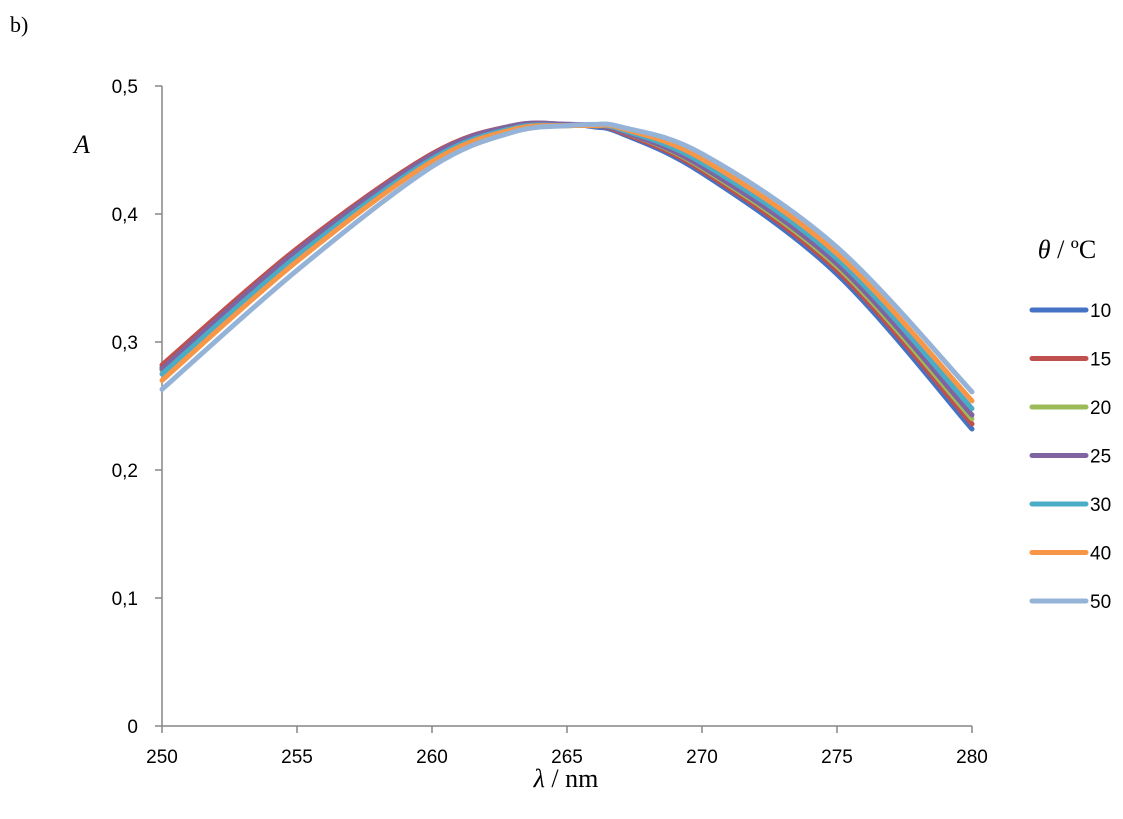  What do you see at coordinates (1070, 457) in the screenshot?
I see `legend-items: 10 15 20 25 30 40 50` at bounding box center [1070, 457].